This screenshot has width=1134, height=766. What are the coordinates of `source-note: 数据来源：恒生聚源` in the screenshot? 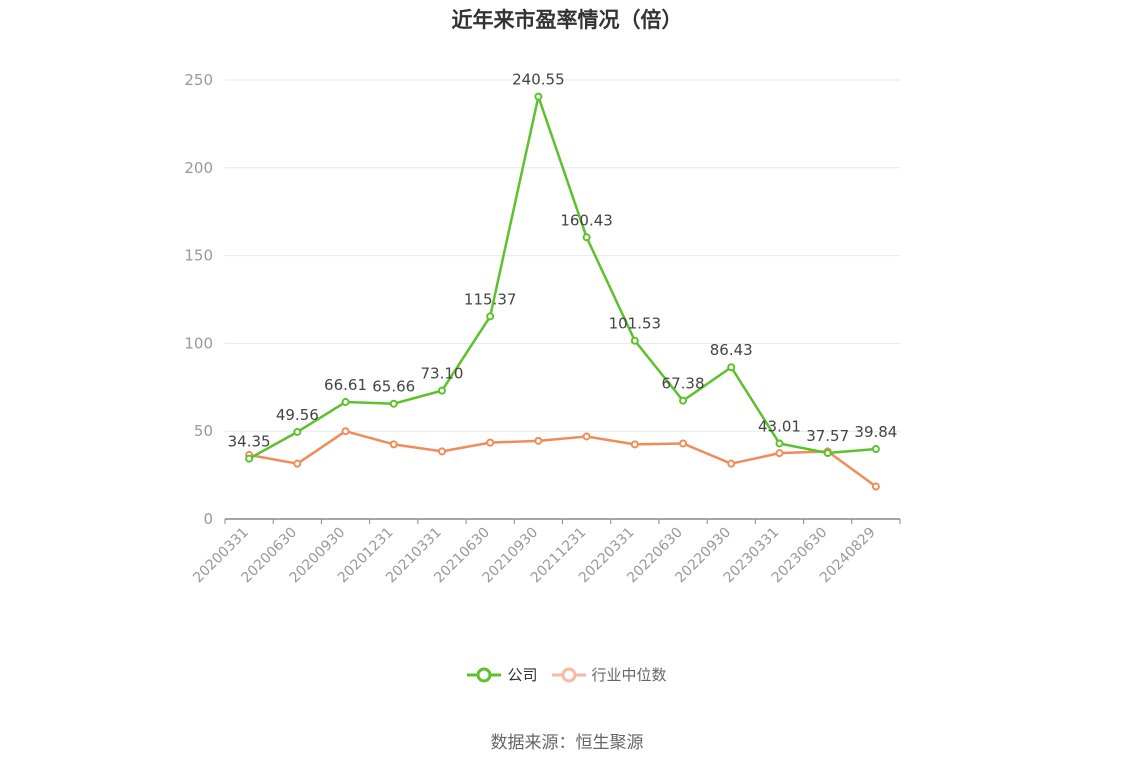 It's located at (567, 743).